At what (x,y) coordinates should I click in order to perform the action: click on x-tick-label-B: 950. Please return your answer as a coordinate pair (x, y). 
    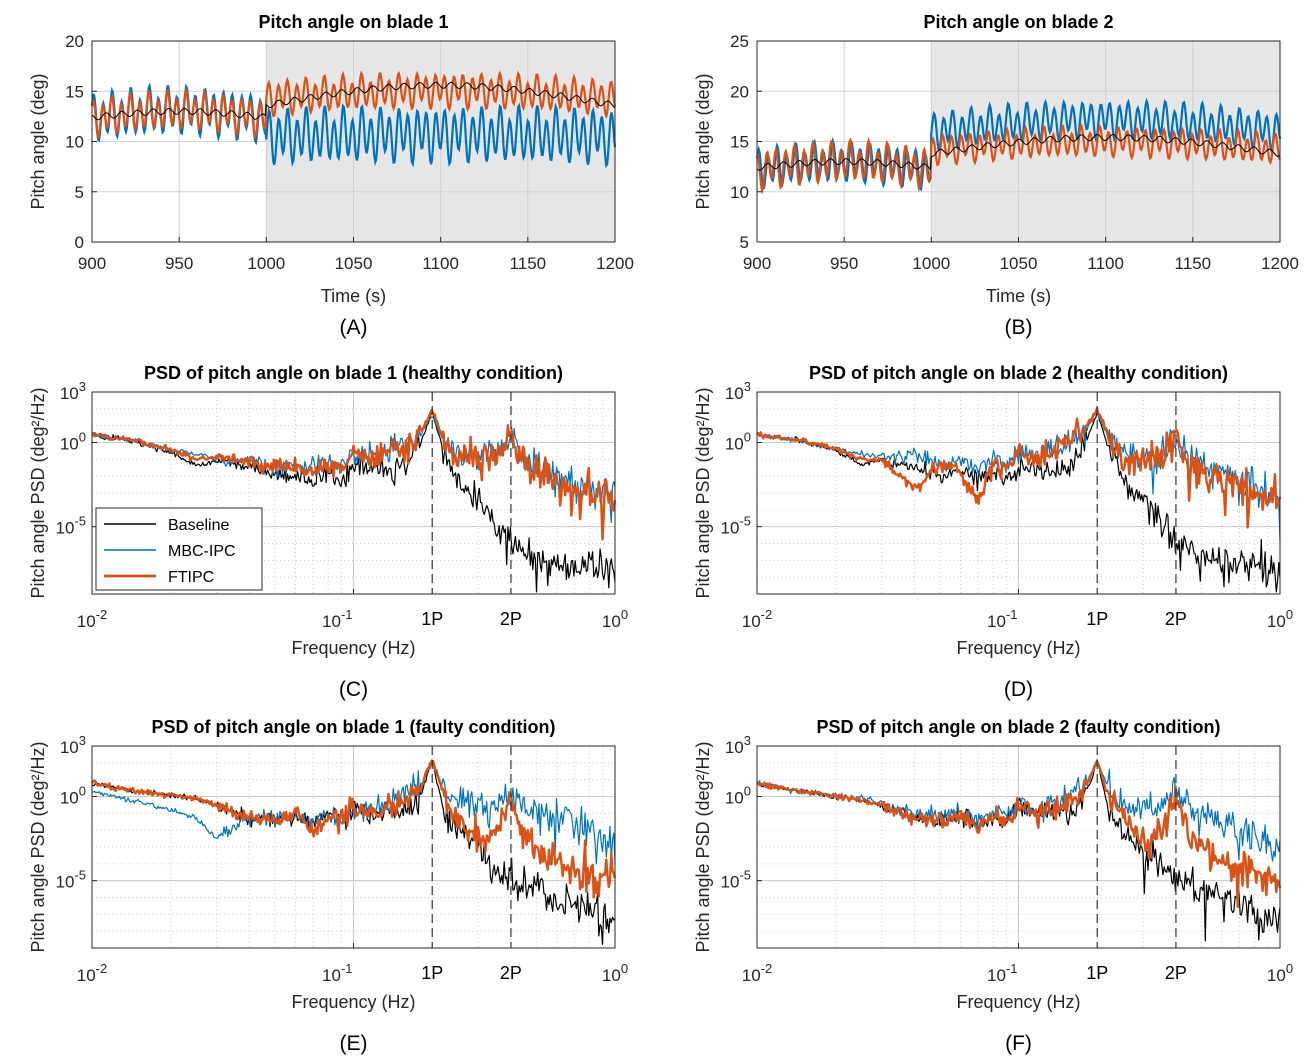
    Looking at the image, I should click on (844, 263).